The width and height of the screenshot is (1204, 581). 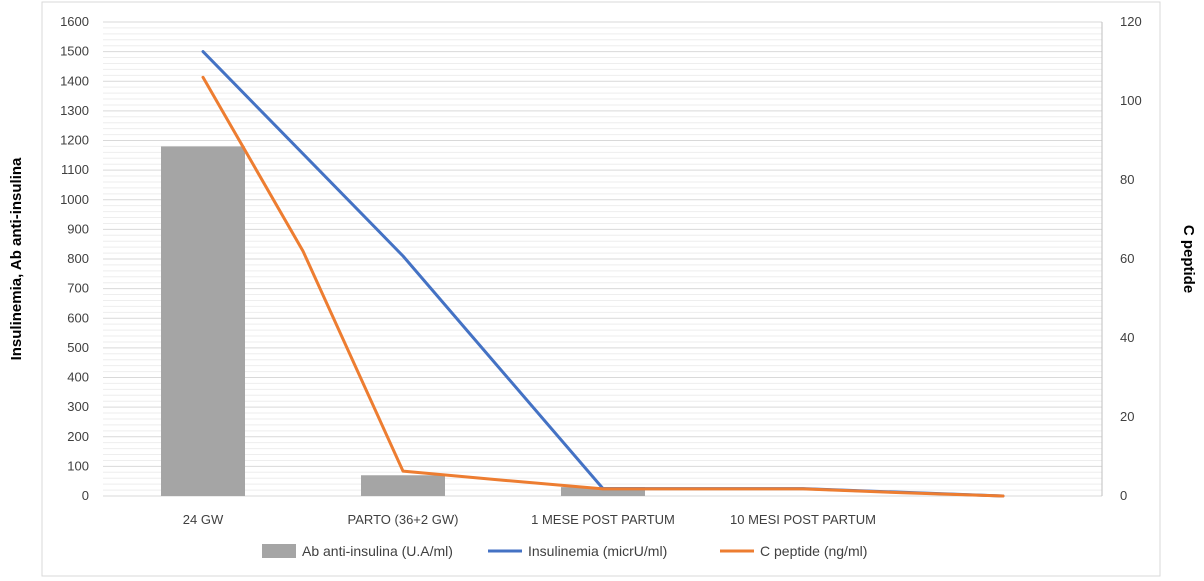 I want to click on legend-label: Ab anti-insulina (U.A/ml), so click(x=377, y=551).